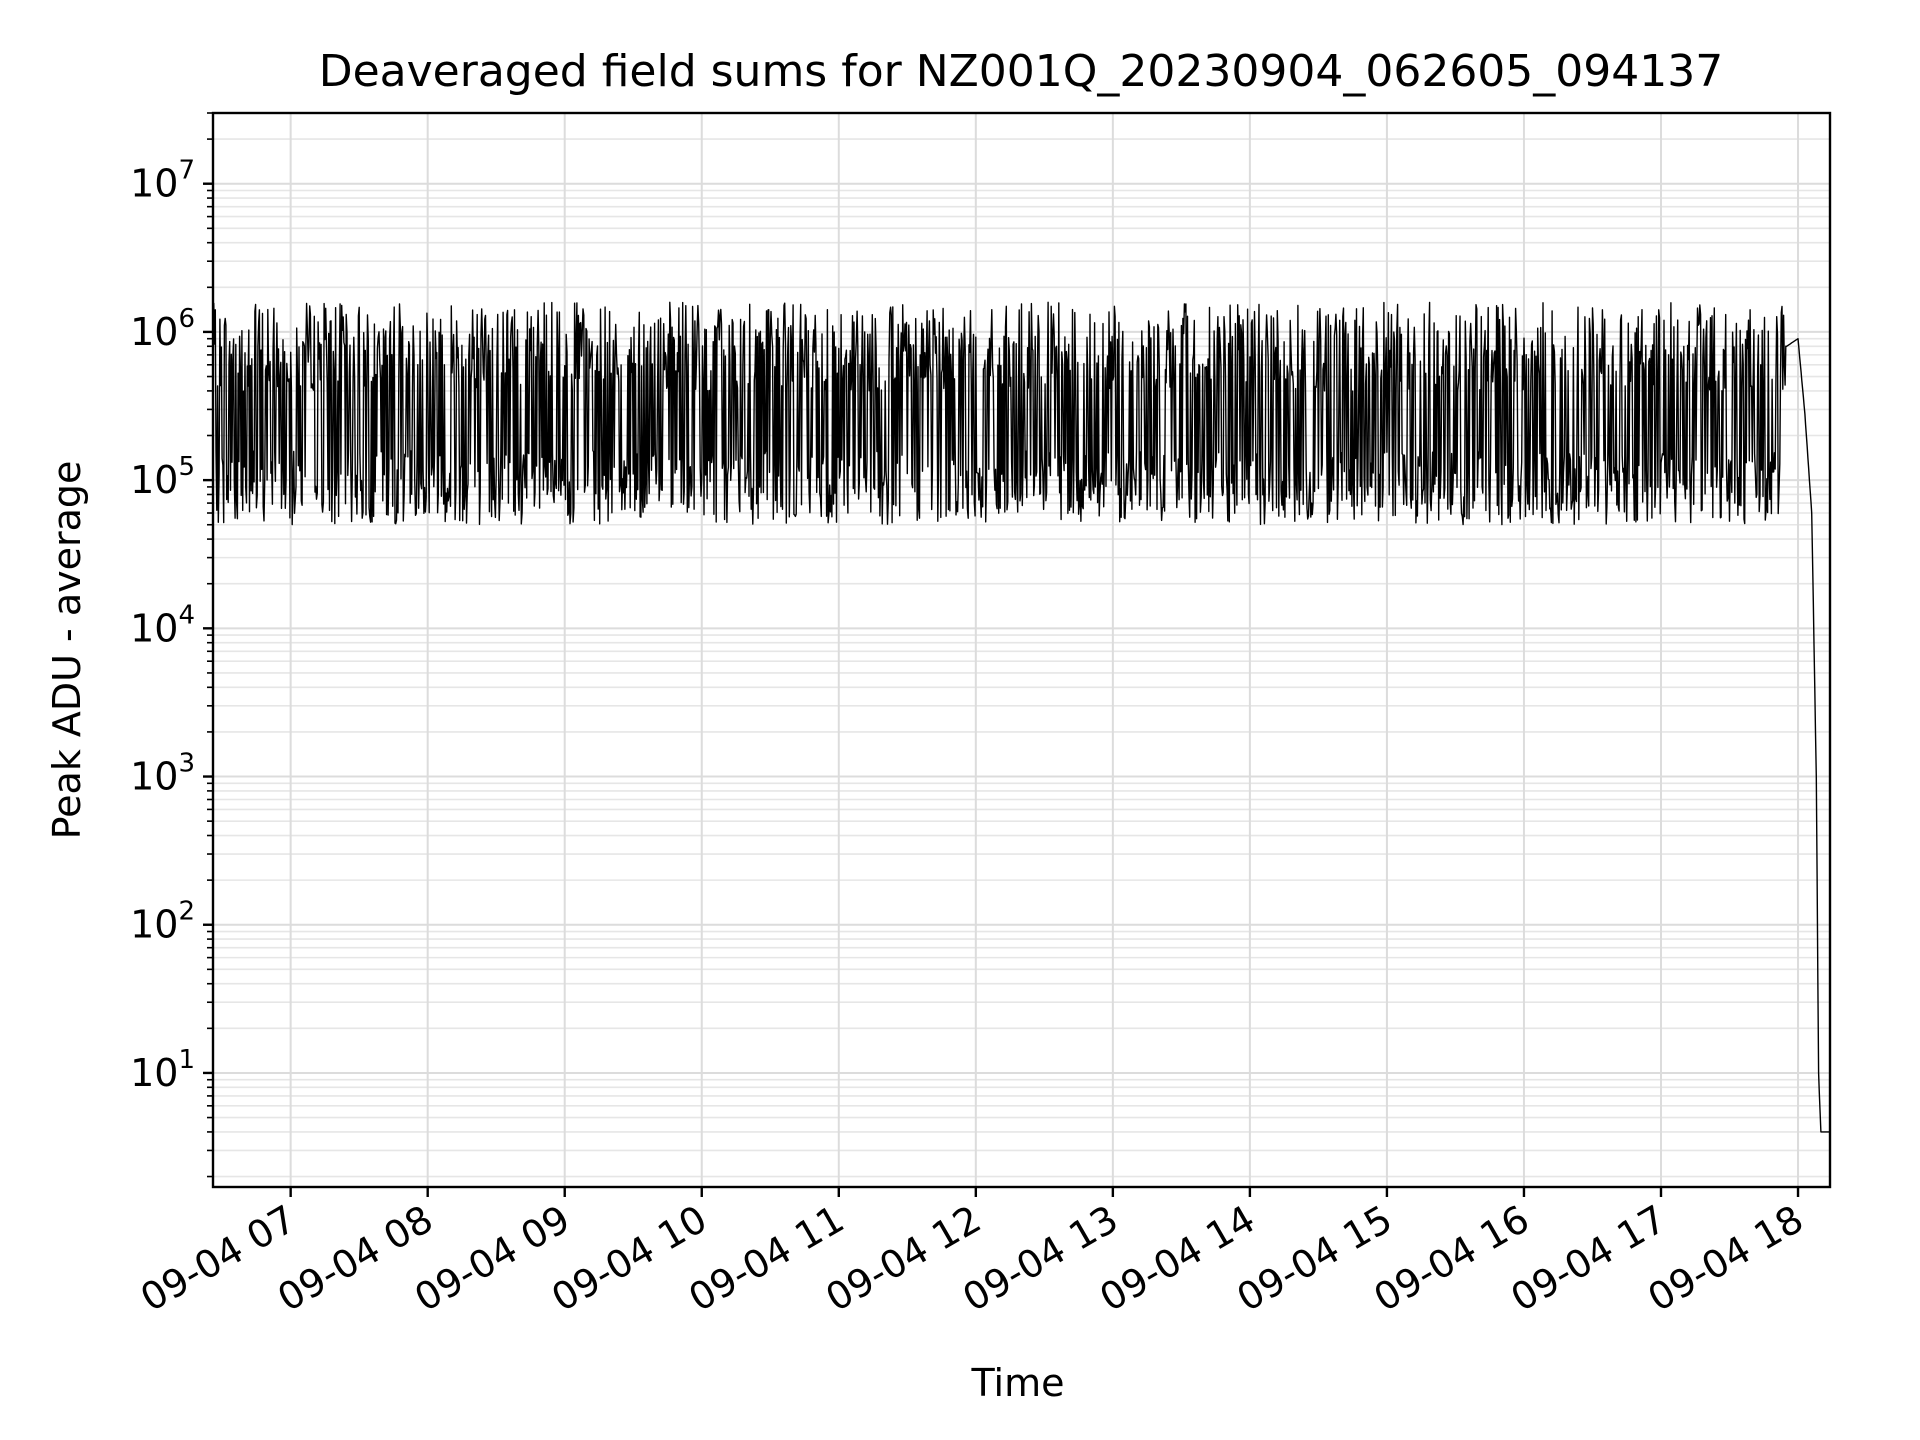  I want to click on x-tick-label: 09-04 07, so click(218, 1259).